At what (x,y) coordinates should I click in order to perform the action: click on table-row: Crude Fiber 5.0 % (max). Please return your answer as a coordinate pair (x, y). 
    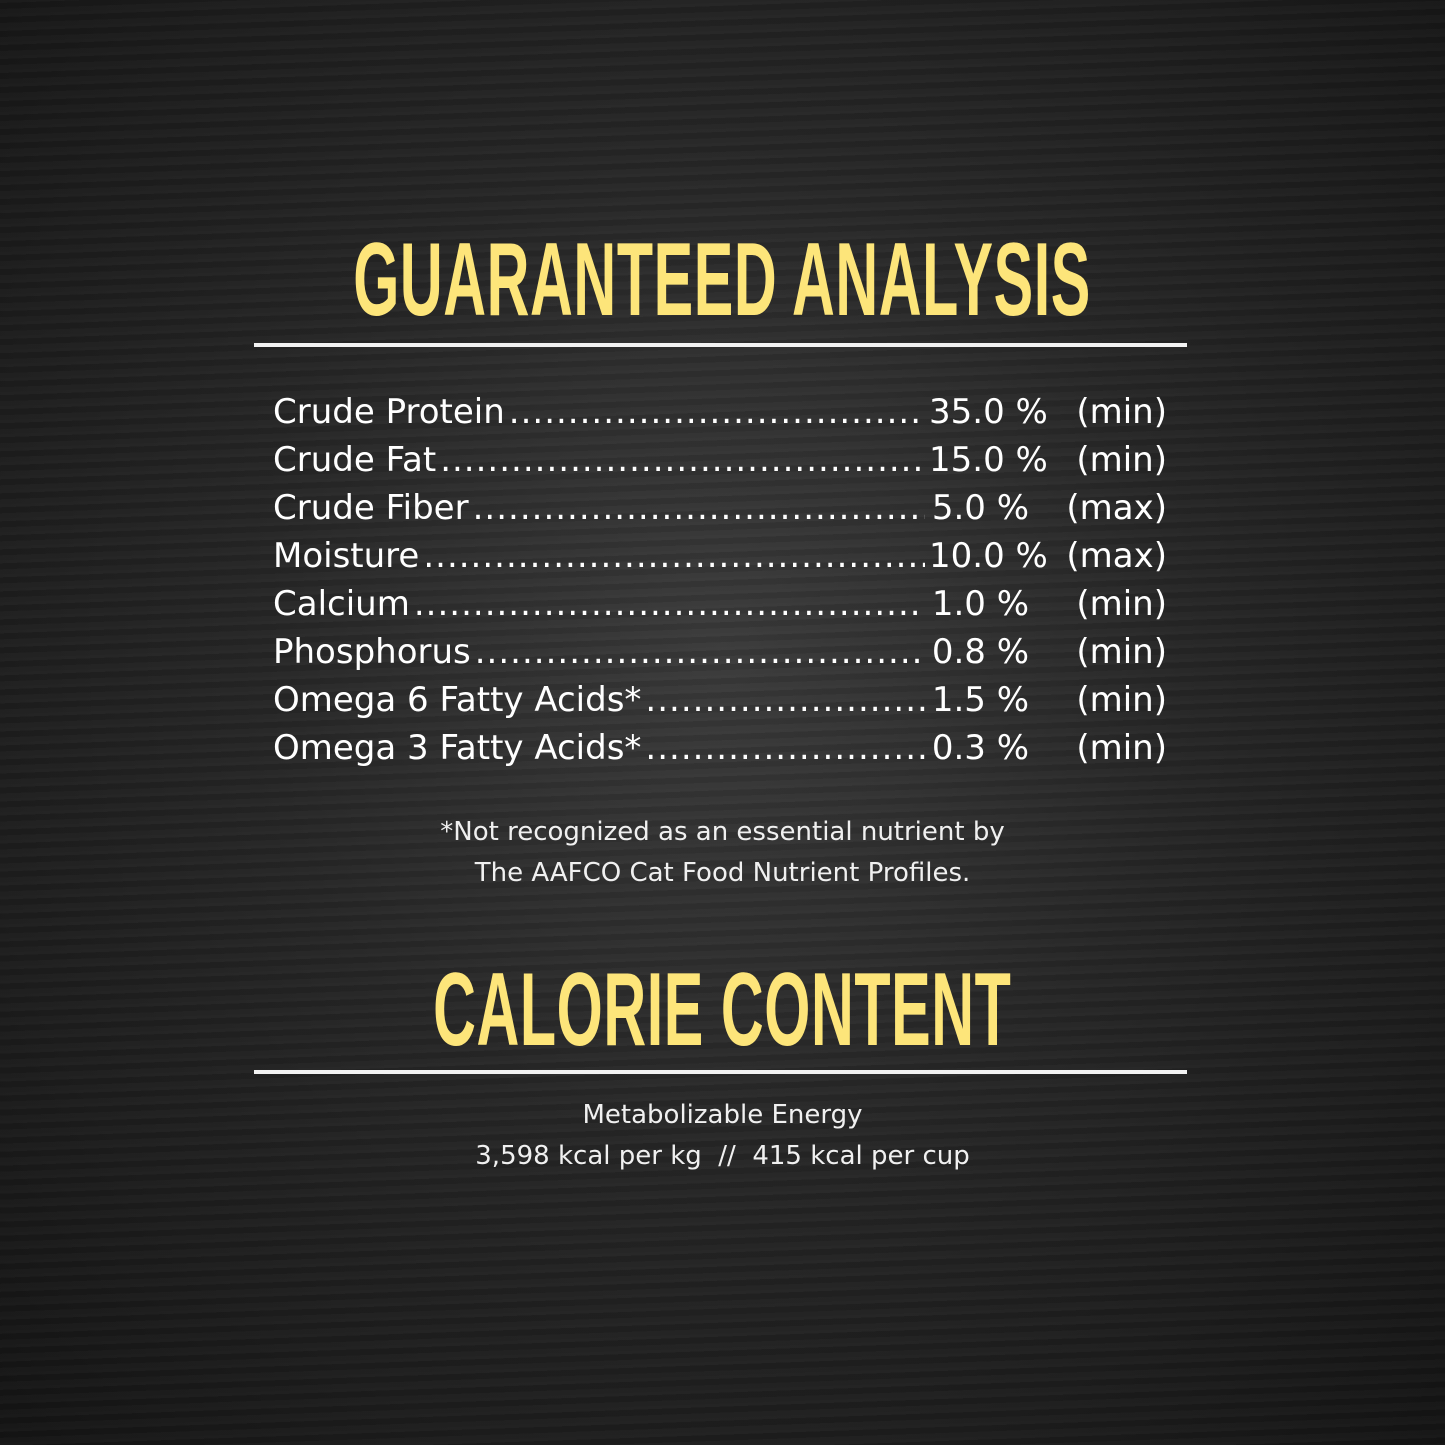
    Looking at the image, I should click on (720, 508).